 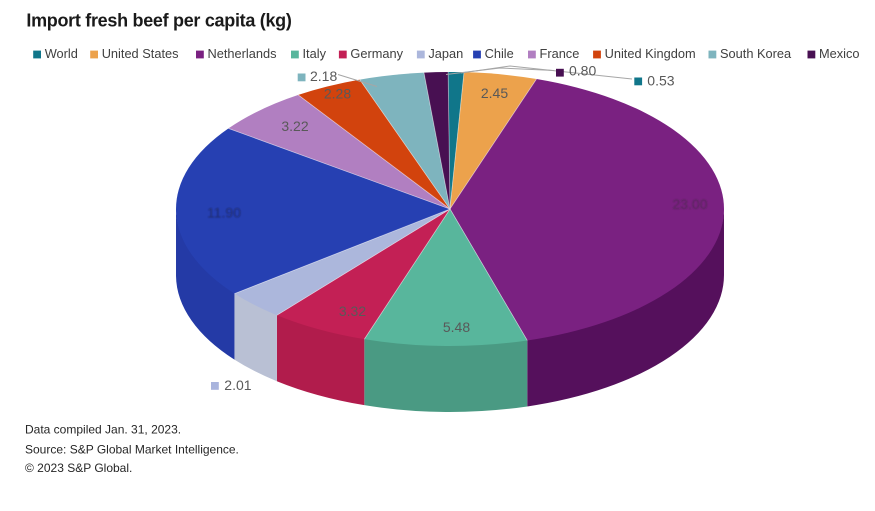 What do you see at coordinates (337, 94) in the screenshot?
I see `svg-text: 2.28` at bounding box center [337, 94].